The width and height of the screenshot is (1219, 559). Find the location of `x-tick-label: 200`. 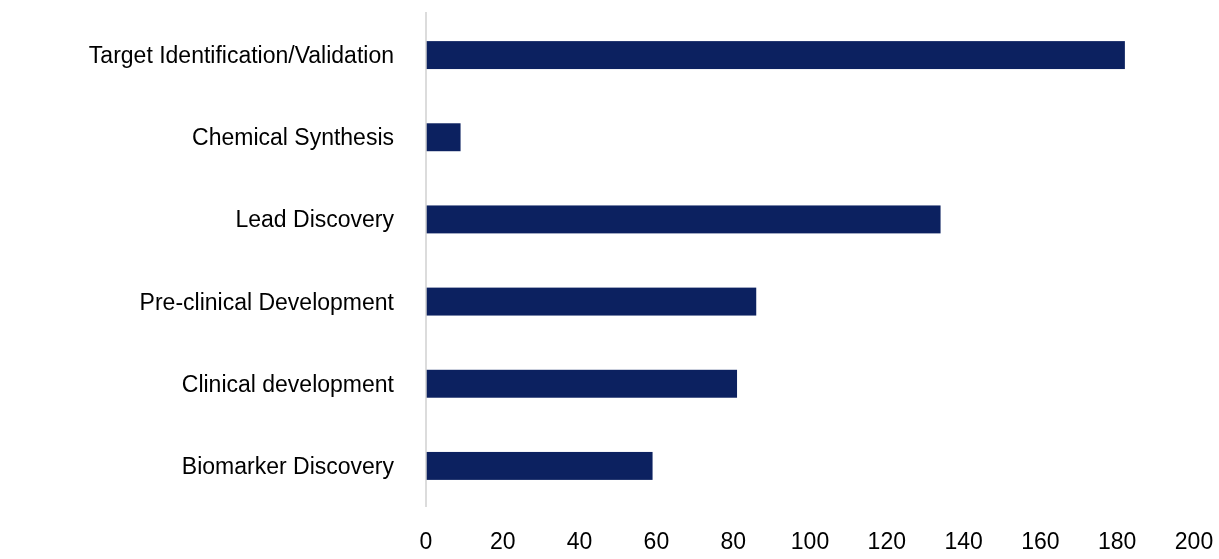

x-tick-label: 200 is located at coordinates (1194, 541).